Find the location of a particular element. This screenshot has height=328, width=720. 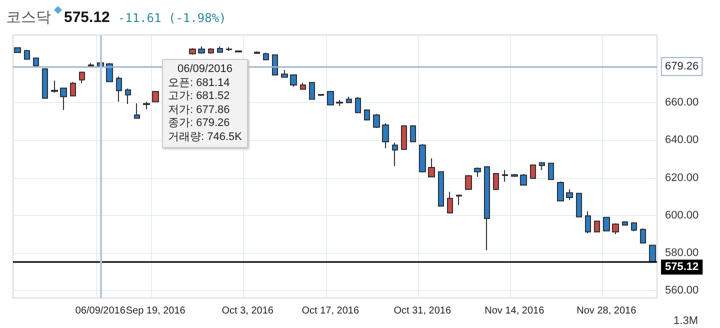

chart-subtitle: 575.12 is located at coordinates (87, 17).